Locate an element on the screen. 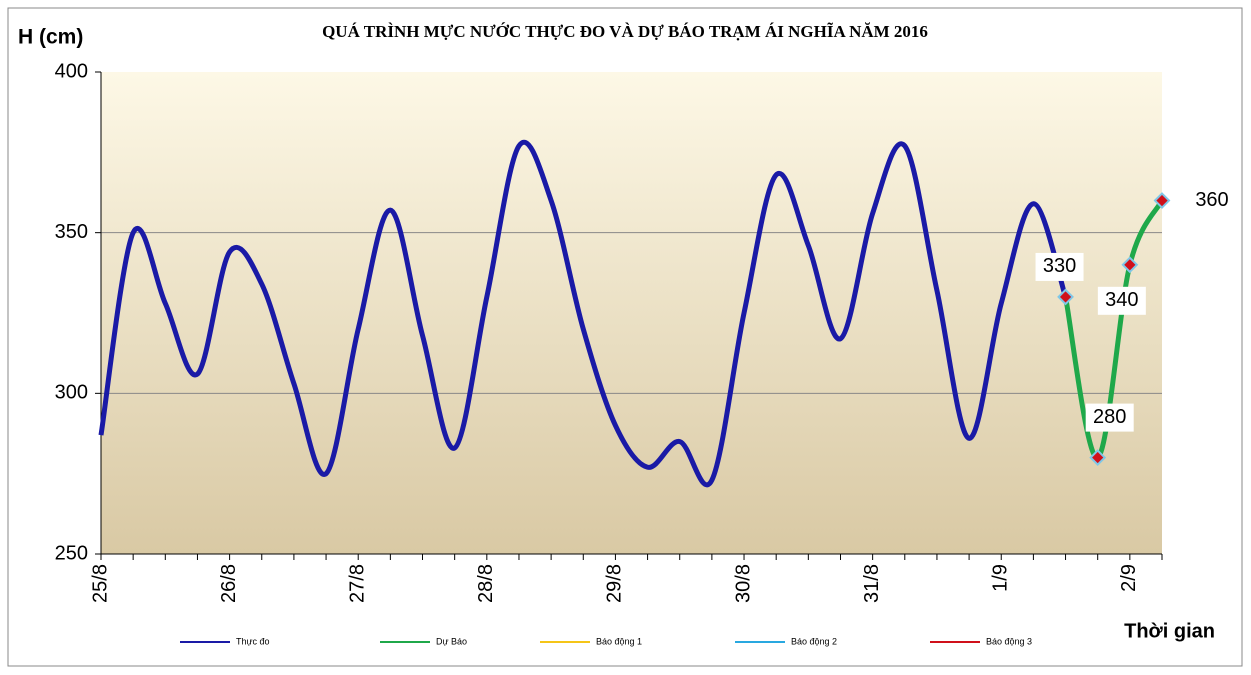 The image size is (1251, 675). data-label: 280 is located at coordinates (1109, 417).